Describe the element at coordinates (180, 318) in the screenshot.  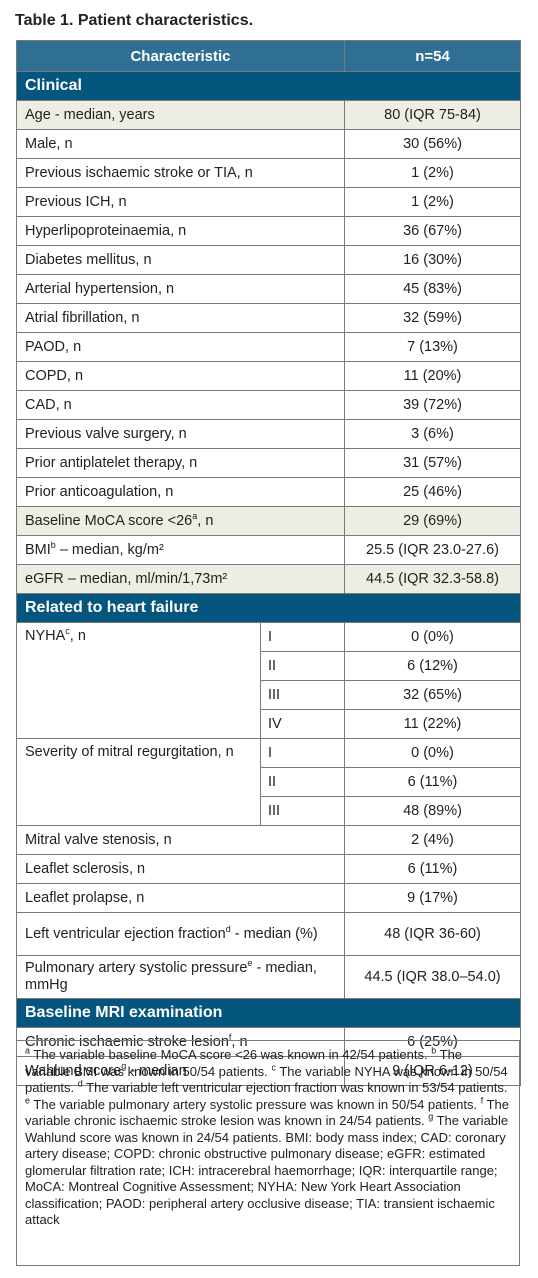
I see `row-label: Atrial fibrillation, n` at that location.